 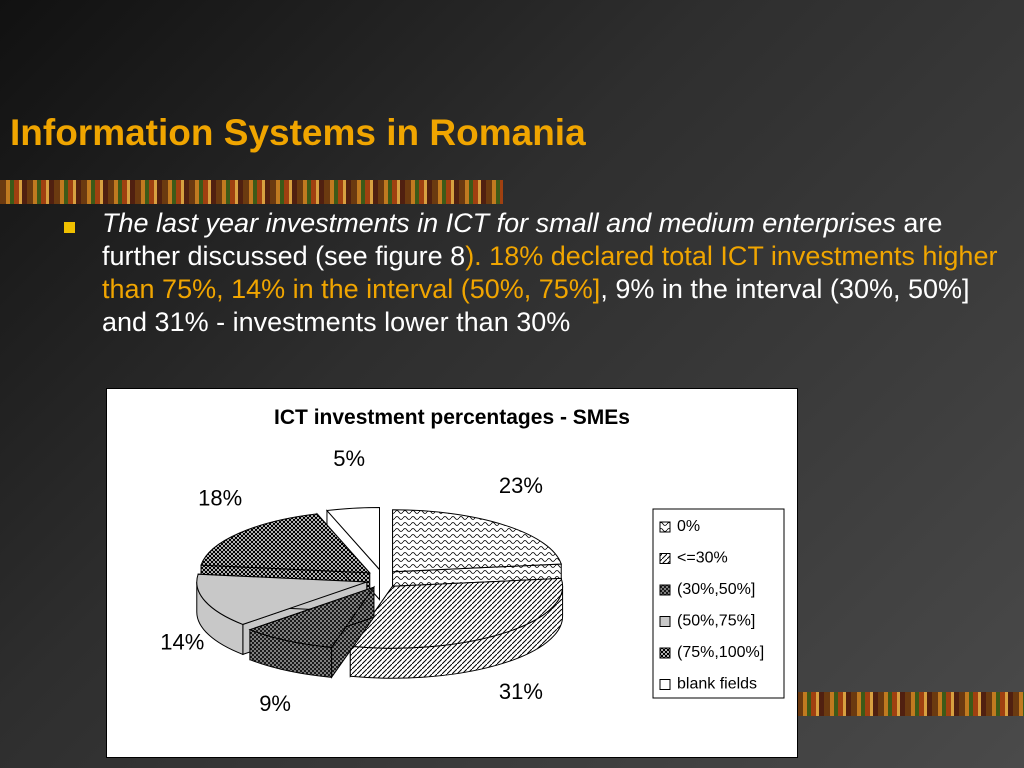 I want to click on legend-label: blank fields, so click(x=717, y=684).